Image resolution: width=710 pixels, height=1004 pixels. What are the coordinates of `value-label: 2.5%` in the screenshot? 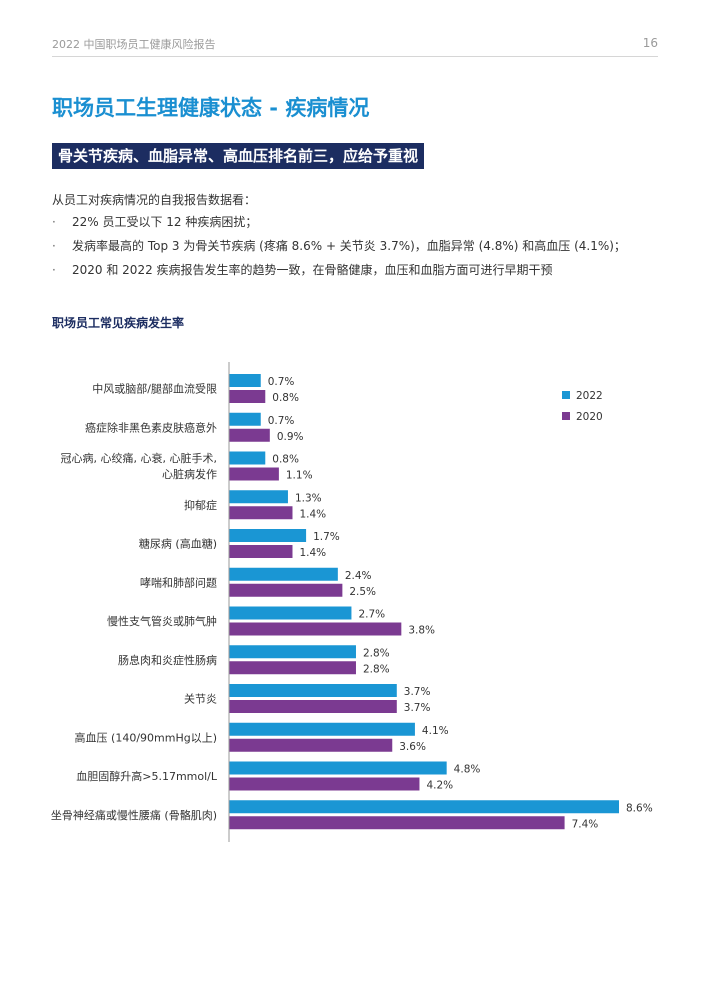 It's located at (362, 592).